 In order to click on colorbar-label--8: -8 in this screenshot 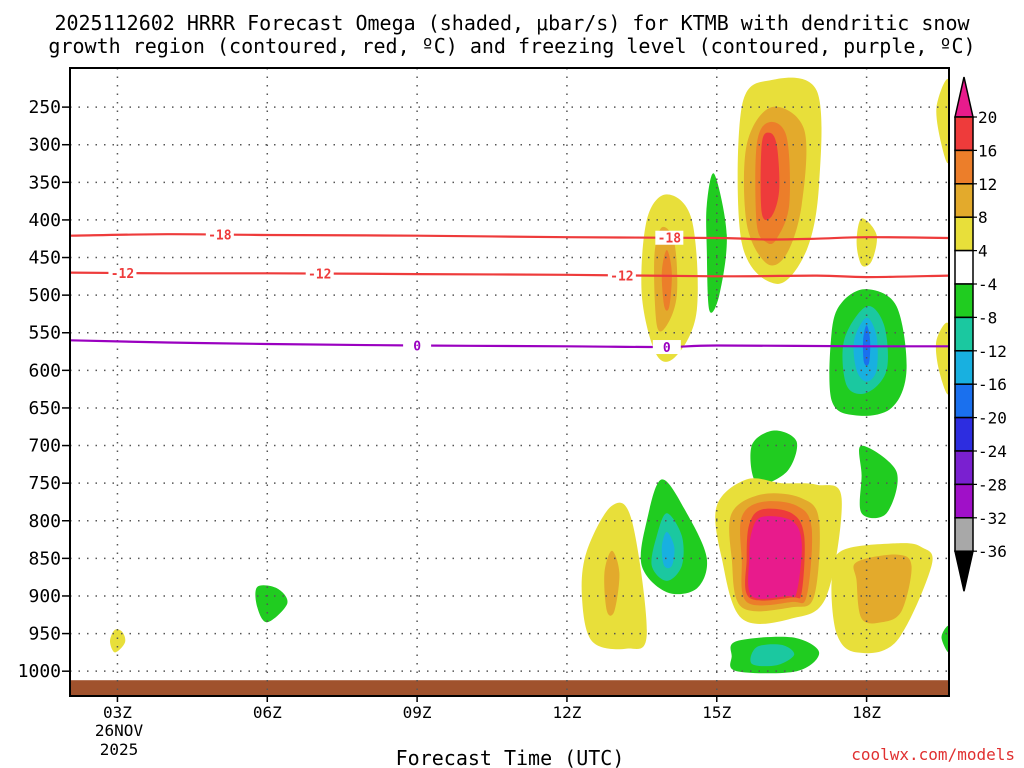, I will do `click(987, 317)`.